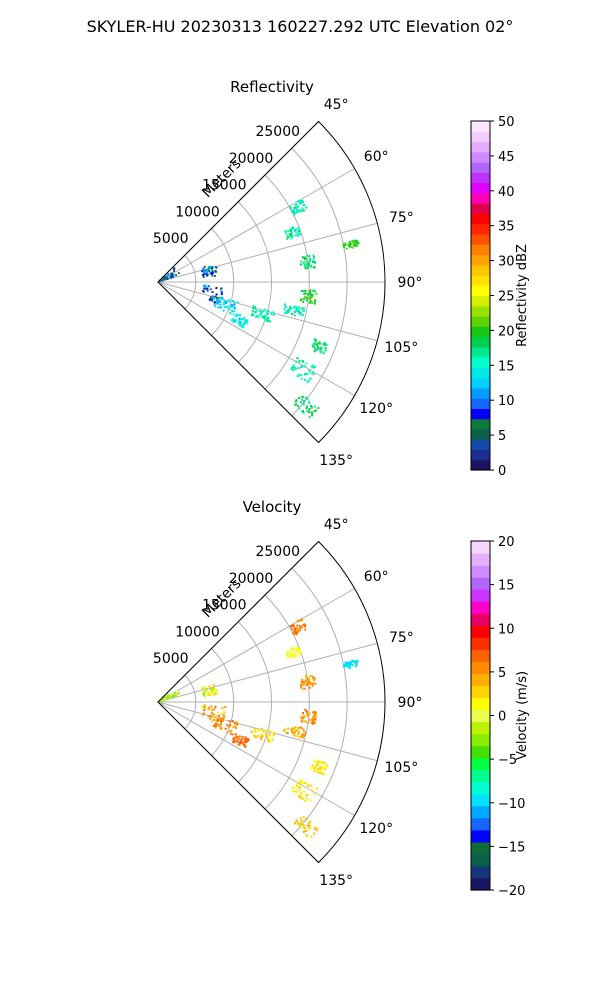 The width and height of the screenshot is (600, 1000). Describe the element at coordinates (511, 847) in the screenshot. I see `colorbar-tick-label: −15` at that location.